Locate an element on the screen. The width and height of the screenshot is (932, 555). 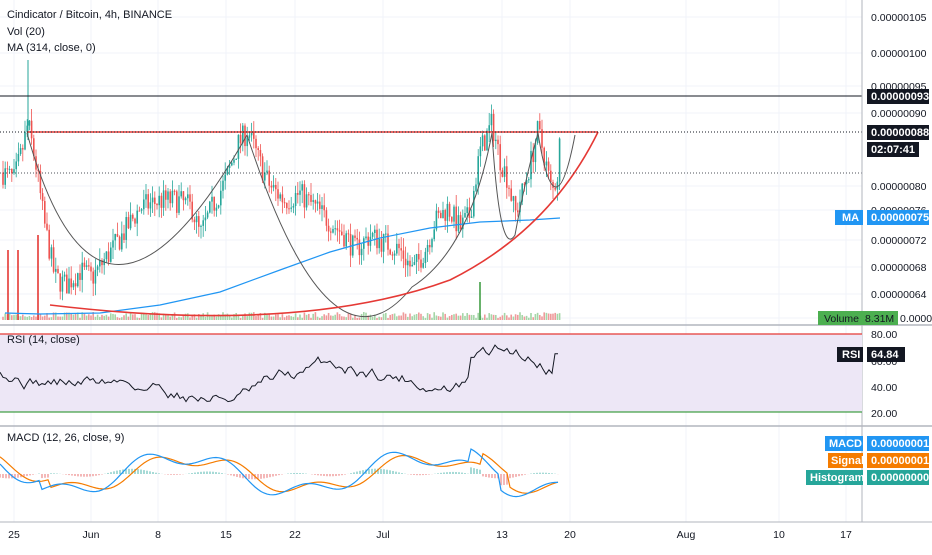
price-tick: 0.00000068 is located at coordinates (899, 268).